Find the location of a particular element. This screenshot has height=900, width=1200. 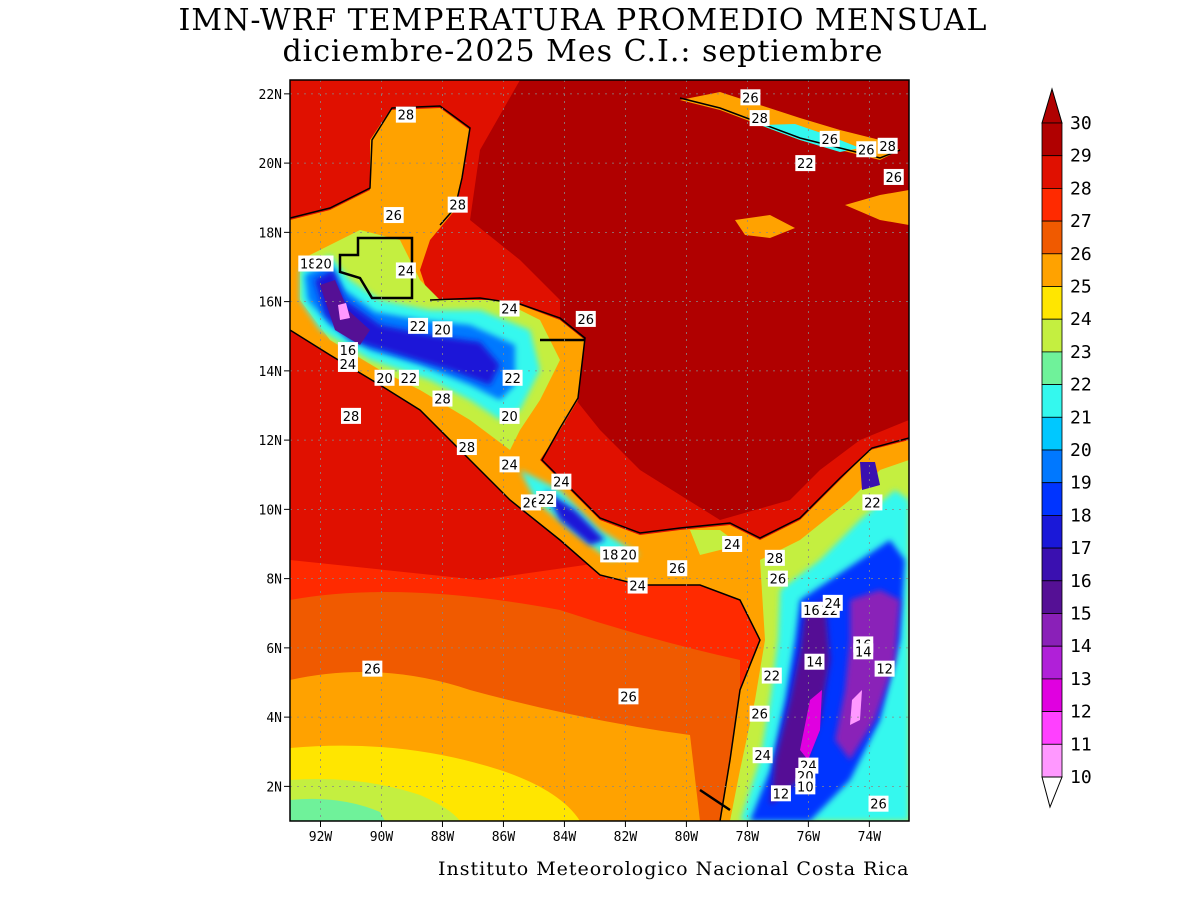

lat-tick-label: 14N is located at coordinates (270, 372).